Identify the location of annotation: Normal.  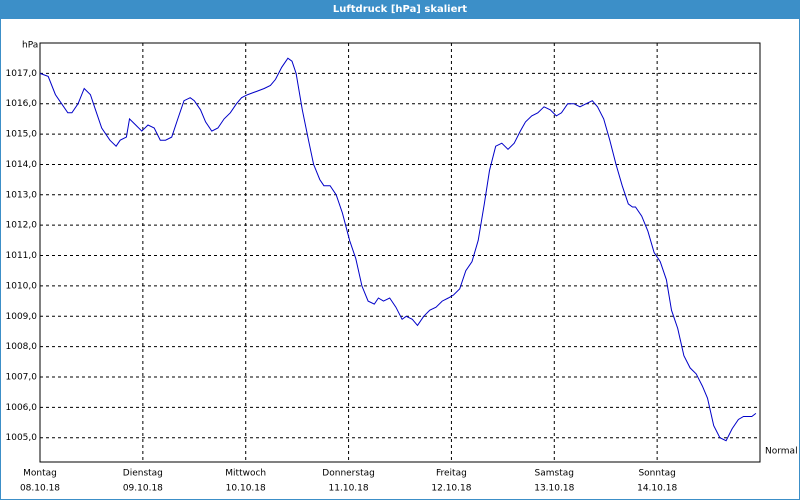
(781, 452).